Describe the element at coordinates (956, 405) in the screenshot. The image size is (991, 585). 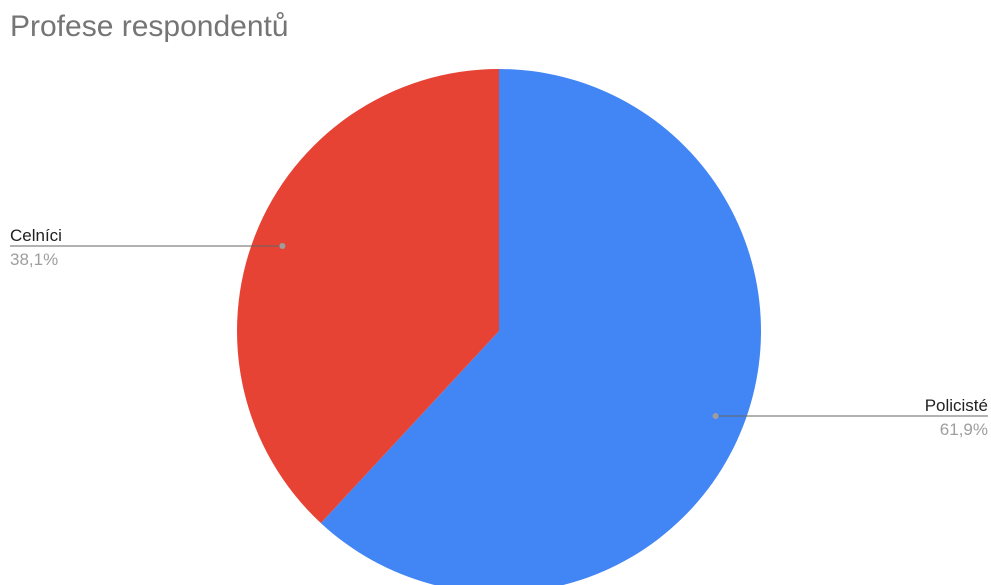
I see `slice-label-policisté: Policisté` at that location.